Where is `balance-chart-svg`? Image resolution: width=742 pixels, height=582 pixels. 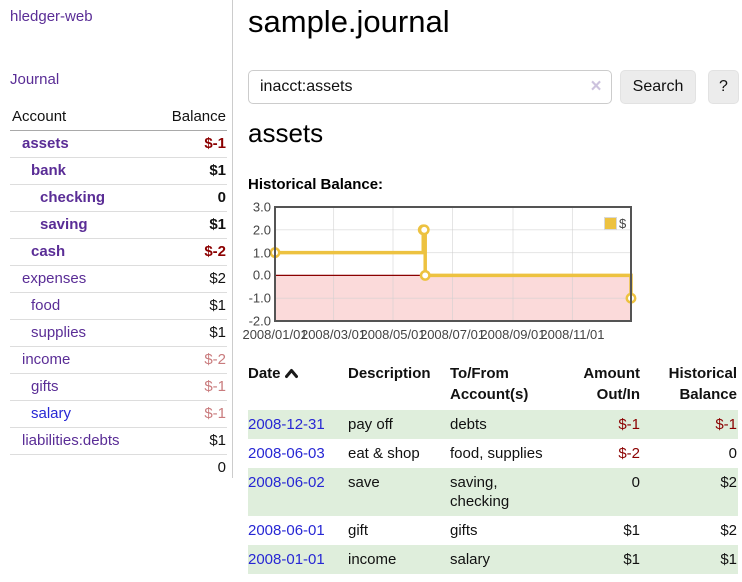 balance-chart-svg is located at coordinates (453, 264).